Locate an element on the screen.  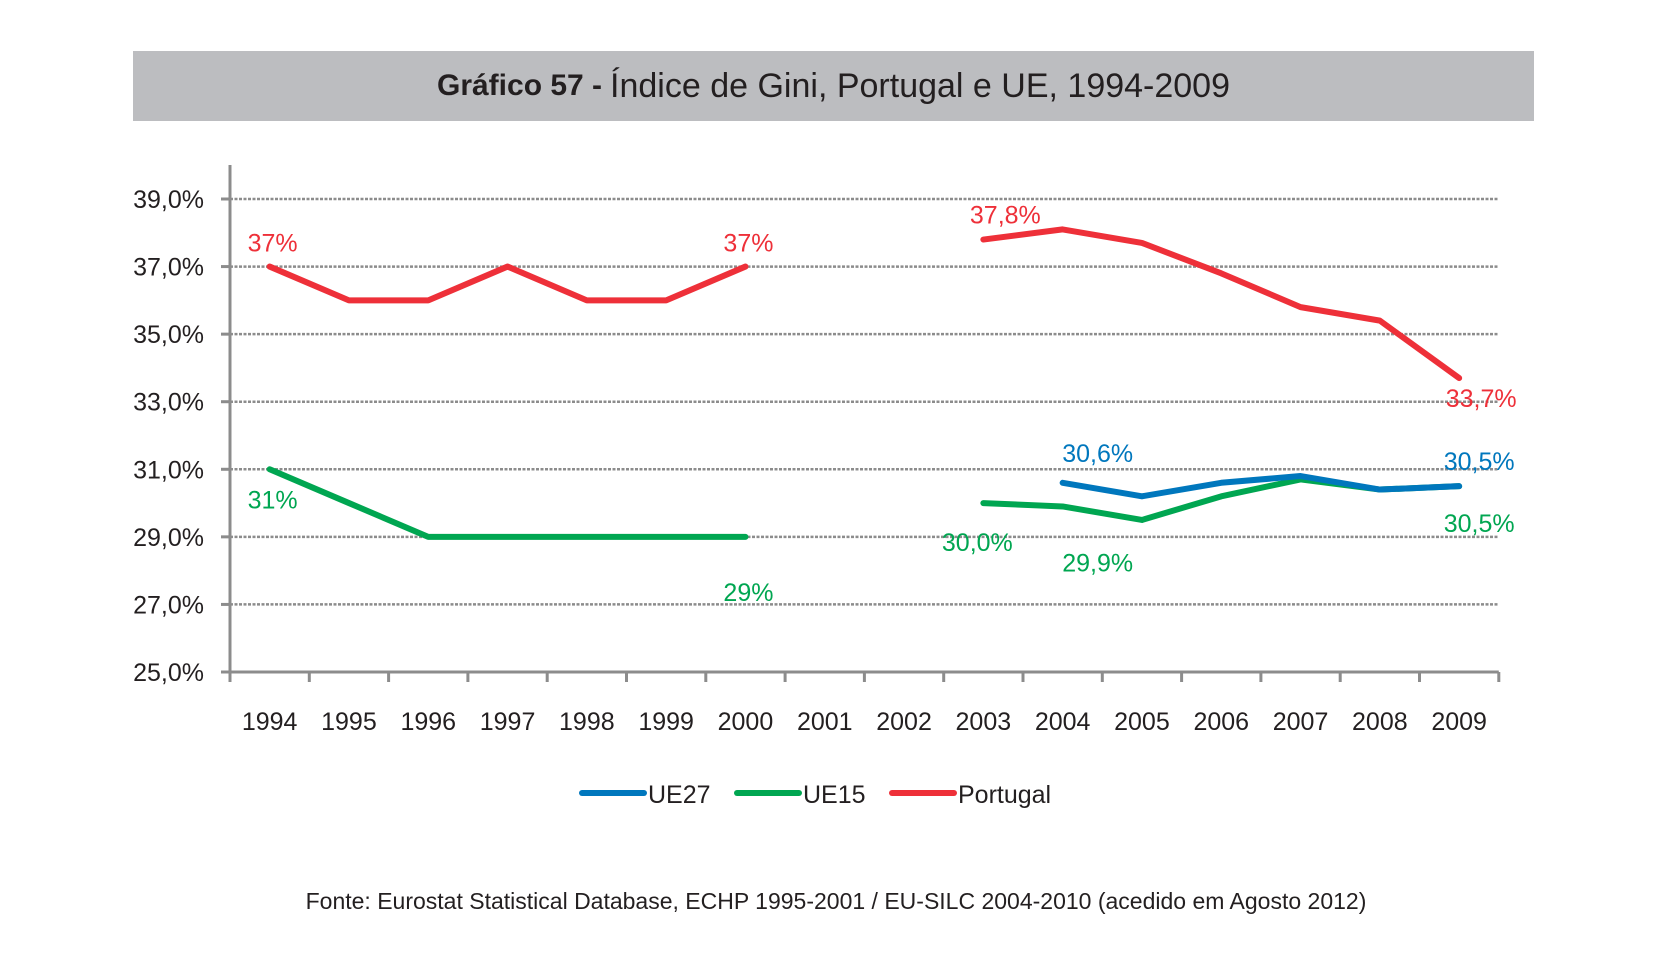
data-label: 29% is located at coordinates (748, 593).